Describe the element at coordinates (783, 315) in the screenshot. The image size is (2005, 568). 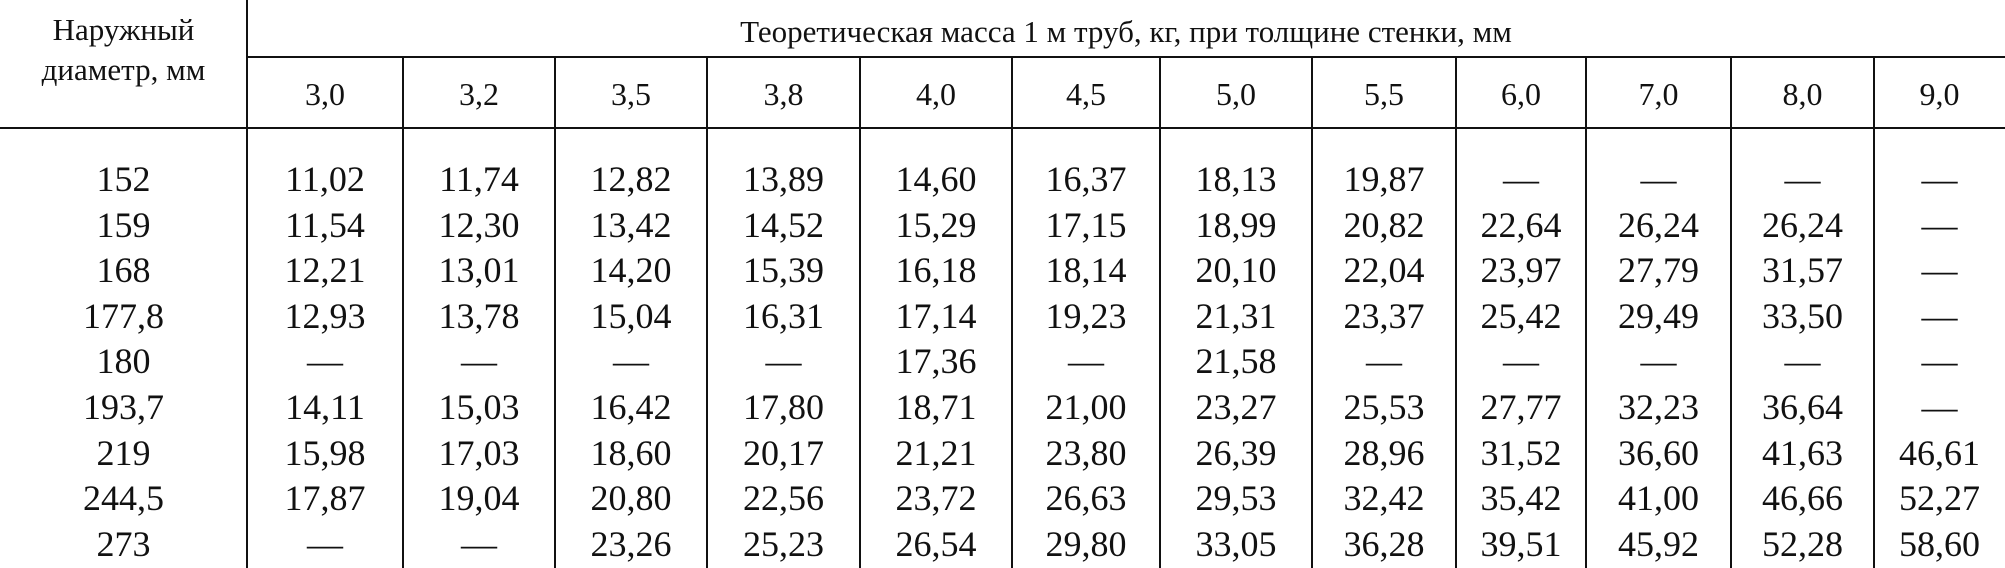
I see `value-cell: 16,31` at that location.